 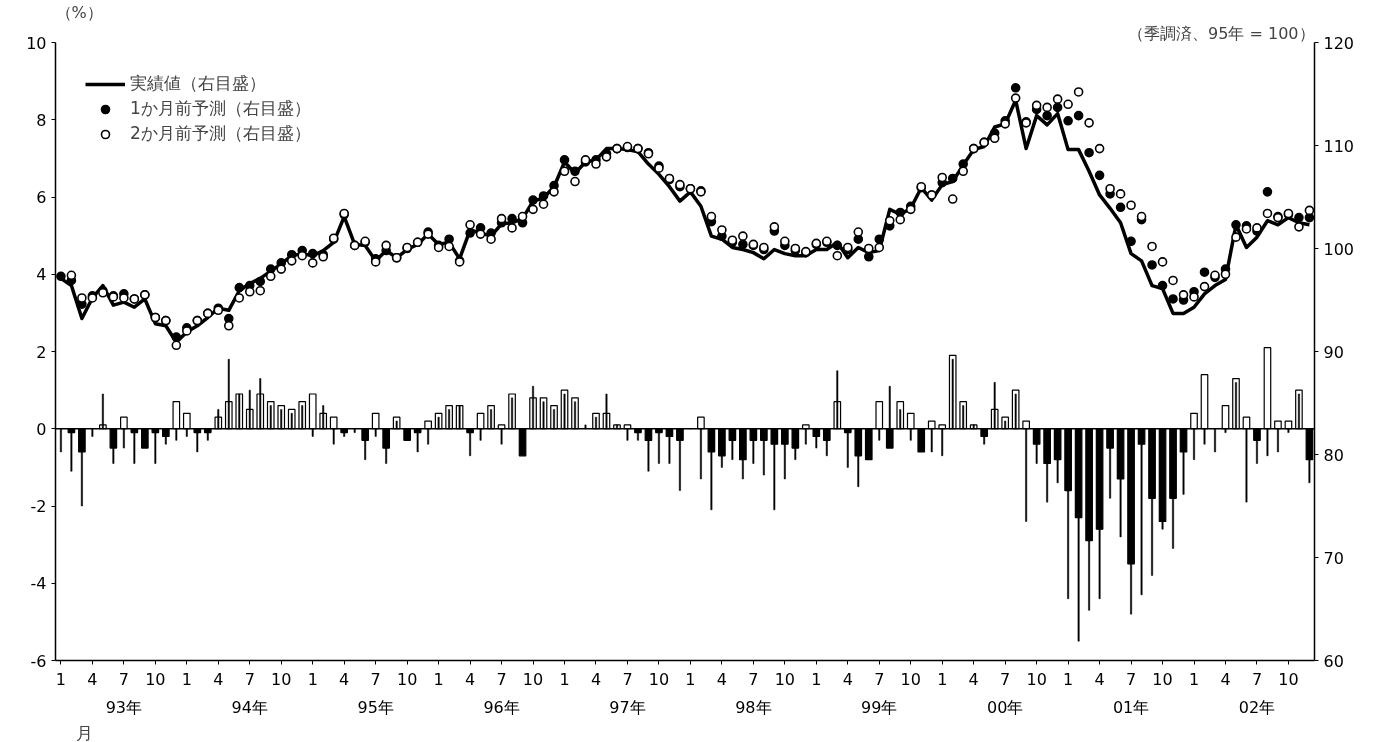 I want to click on y-axis-title: （%）, so click(x=79, y=12).